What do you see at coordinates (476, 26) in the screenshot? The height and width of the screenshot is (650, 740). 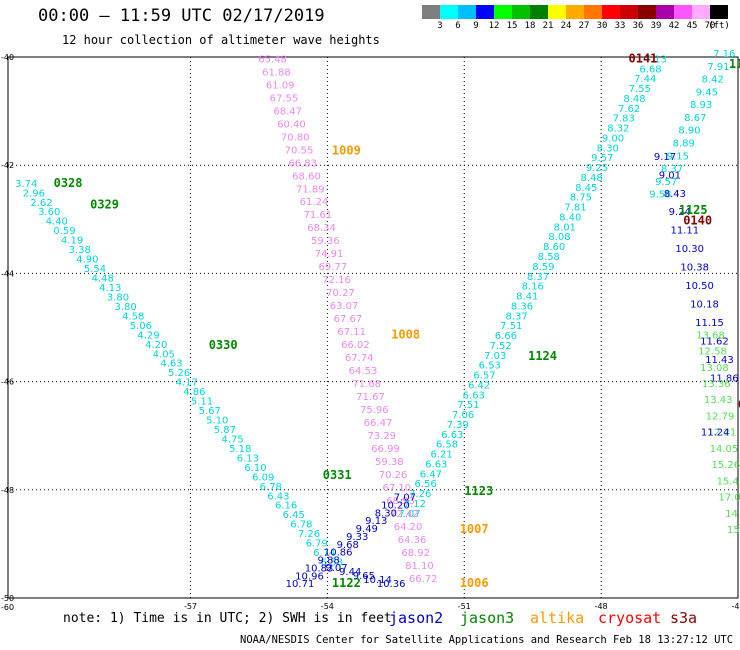 I see `legend-label: 9` at bounding box center [476, 26].